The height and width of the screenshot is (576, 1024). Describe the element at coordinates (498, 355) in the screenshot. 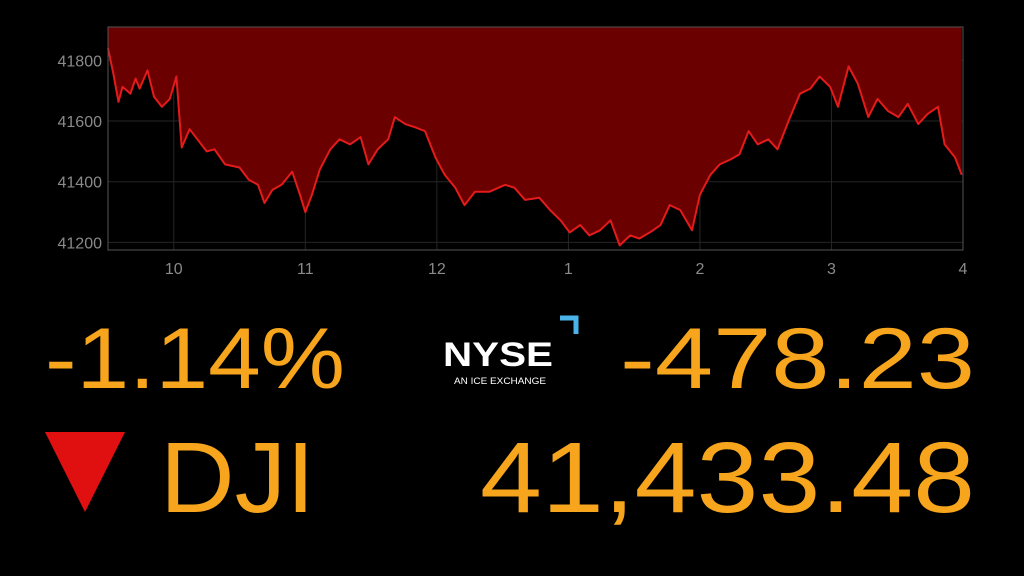

I see `logo-name: NYSE` at that location.